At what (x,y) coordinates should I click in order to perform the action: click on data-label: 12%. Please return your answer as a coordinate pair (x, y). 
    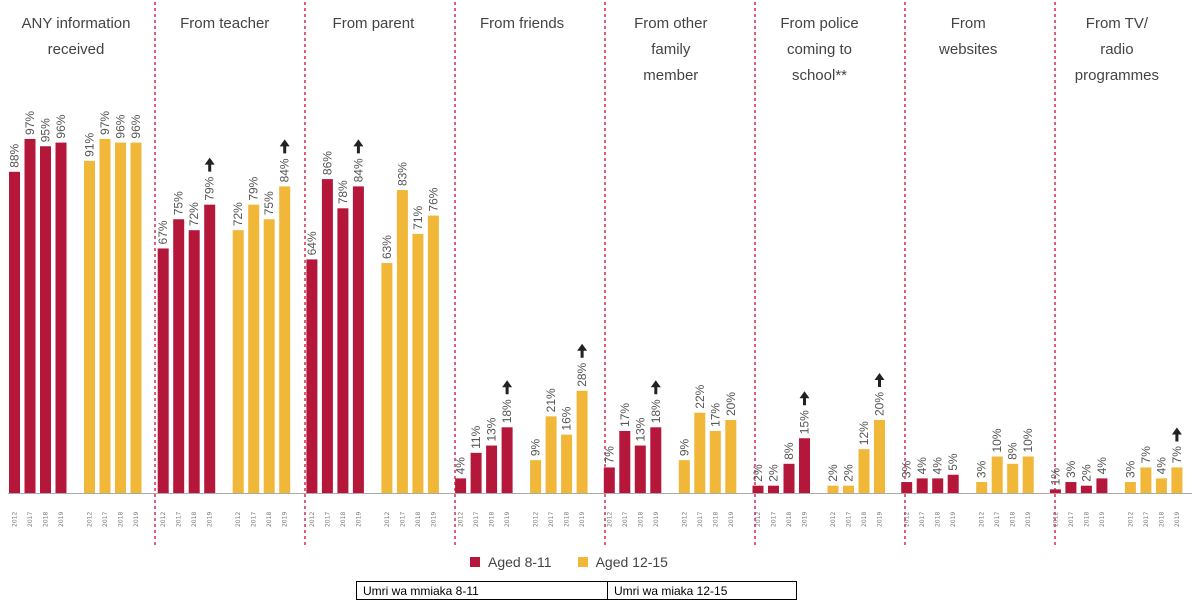
    Looking at the image, I should click on (864, 433).